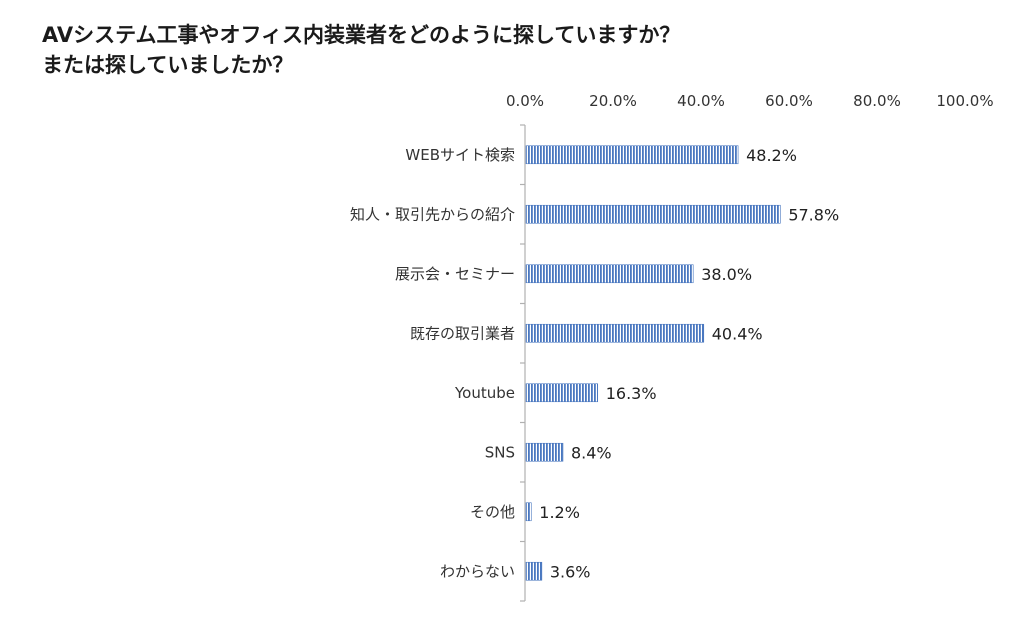 This screenshot has width=1024, height=622. What do you see at coordinates (559, 512) in the screenshot?
I see `data-label: 1.2%` at bounding box center [559, 512].